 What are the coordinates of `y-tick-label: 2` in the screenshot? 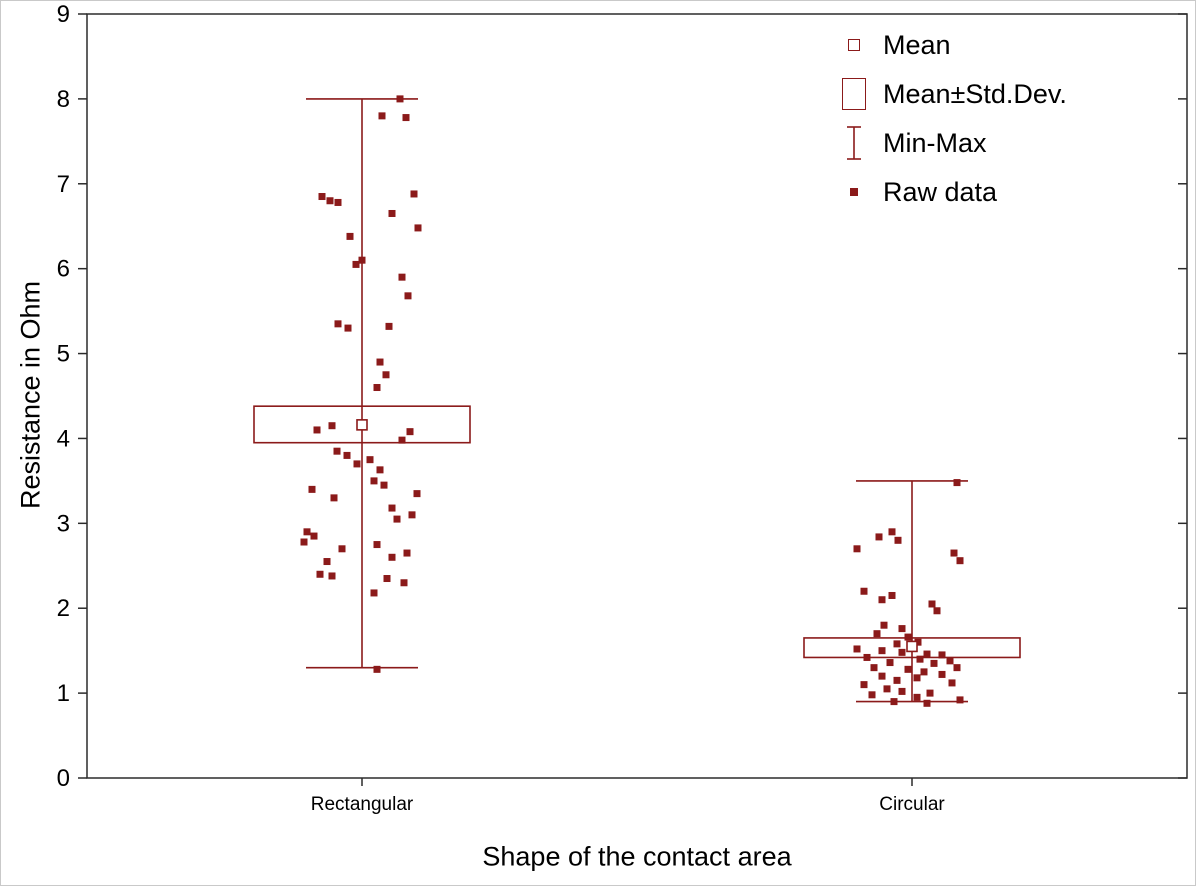 It's located at (63, 608).